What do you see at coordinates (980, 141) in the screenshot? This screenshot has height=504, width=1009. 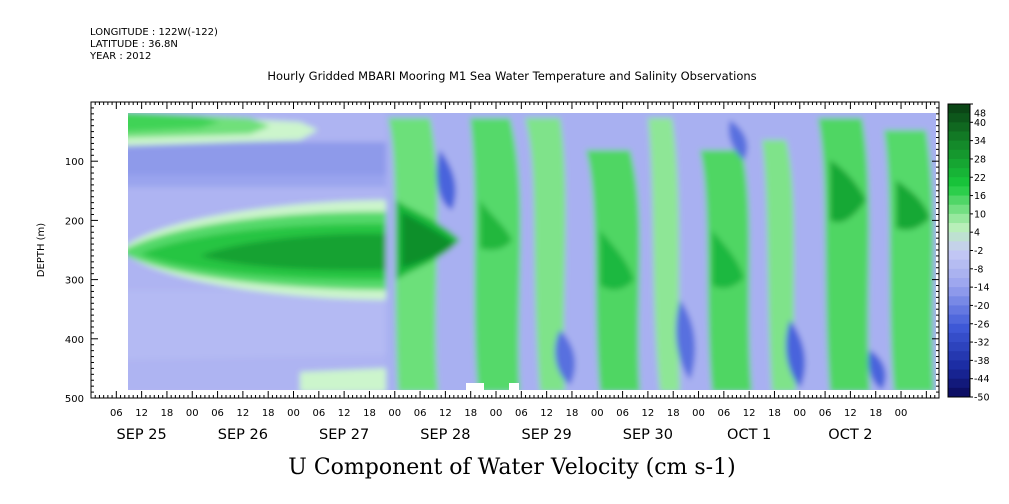 I see `colorbar-label: 34` at bounding box center [980, 141].